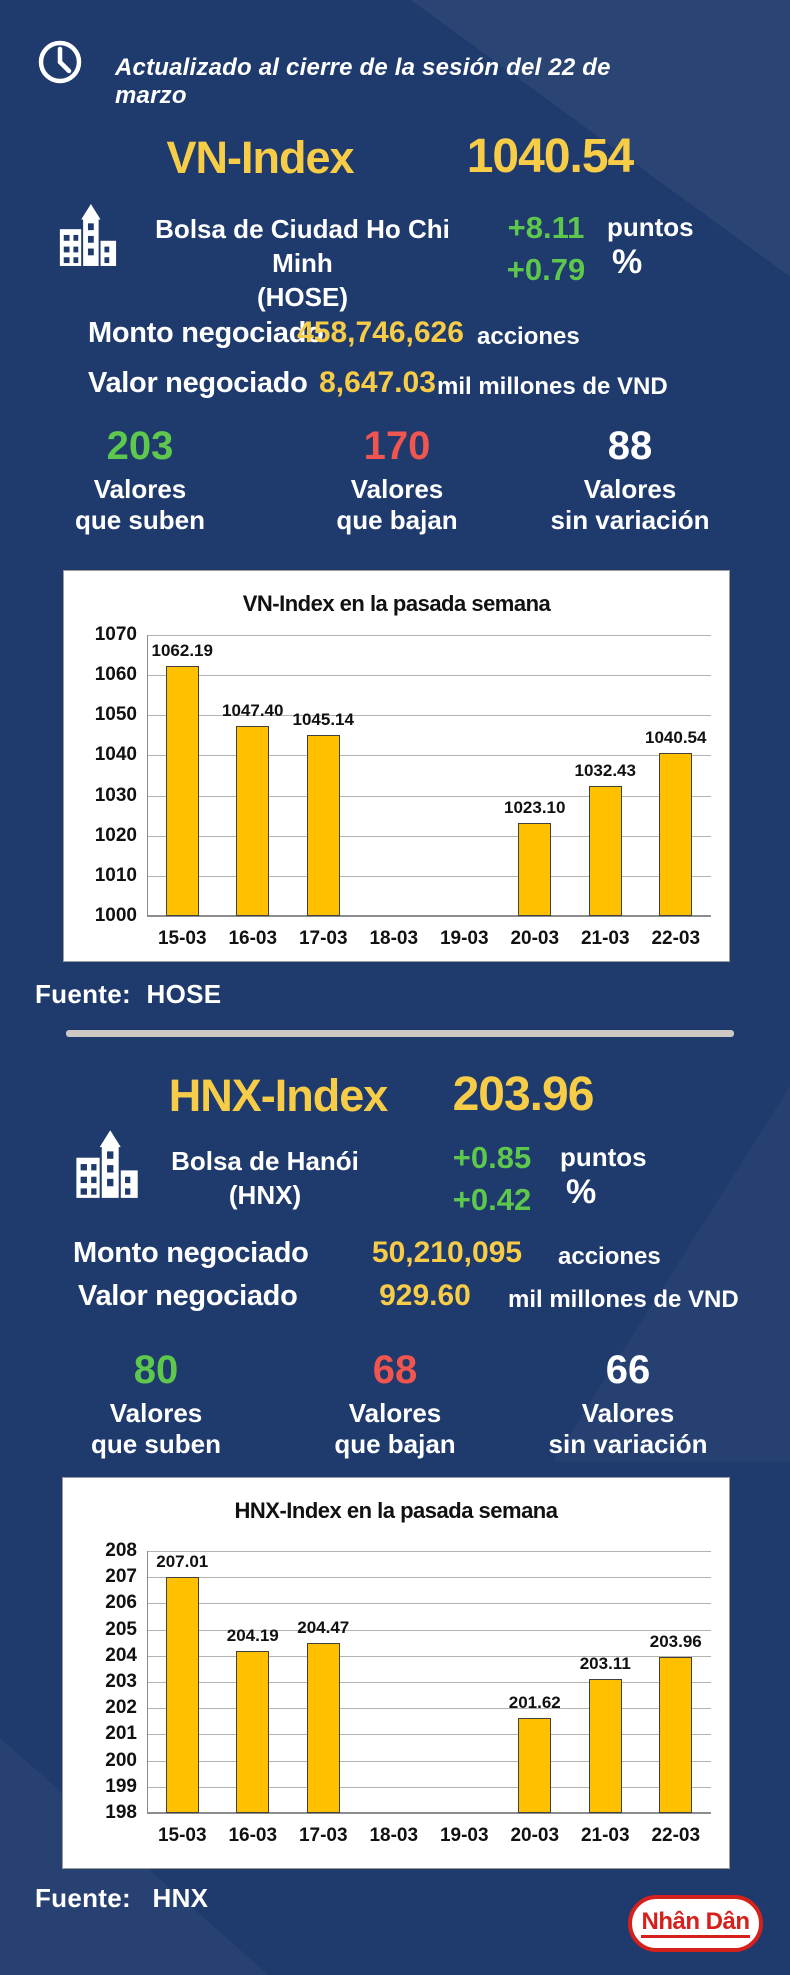 Image resolution: width=790 pixels, height=1975 pixels. What do you see at coordinates (121, 1708) in the screenshot?
I see `y-tick-label: 202` at bounding box center [121, 1708].